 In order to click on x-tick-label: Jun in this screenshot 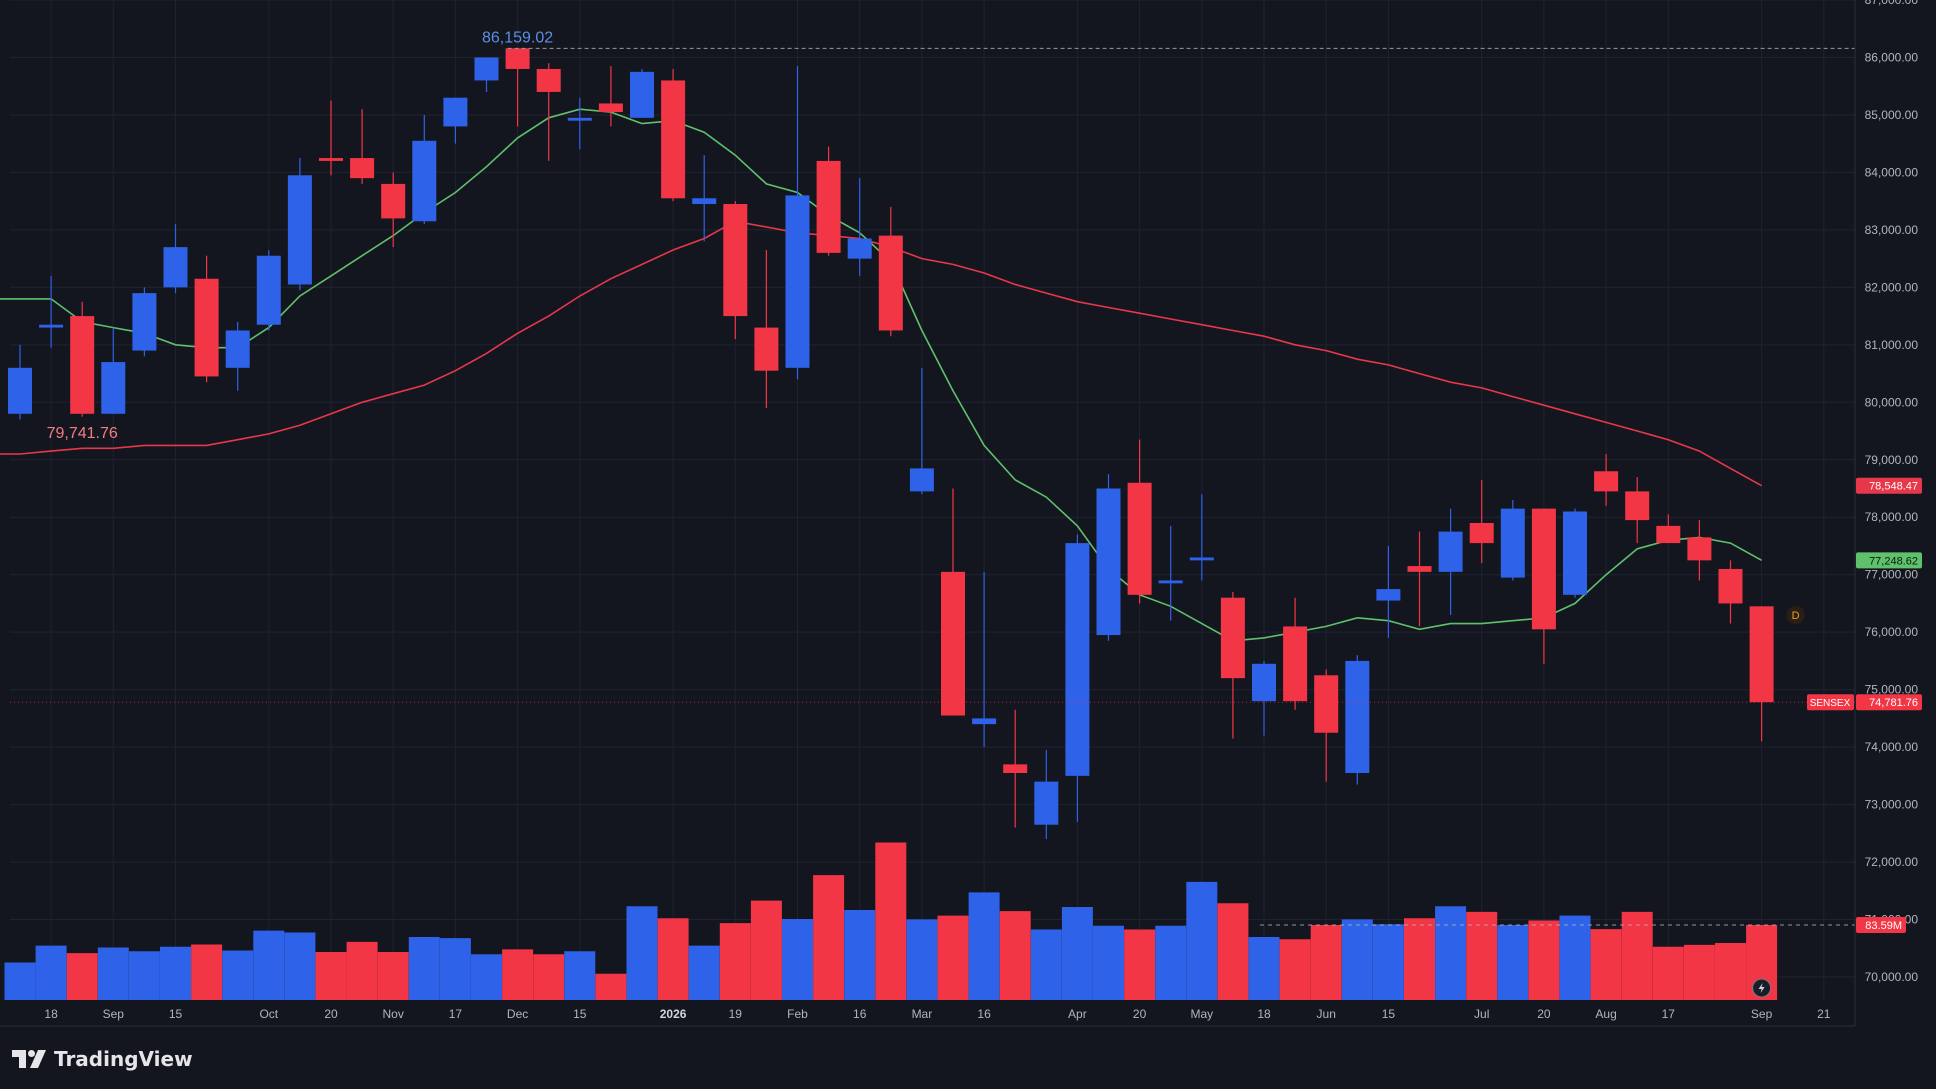, I will do `click(1326, 1014)`.